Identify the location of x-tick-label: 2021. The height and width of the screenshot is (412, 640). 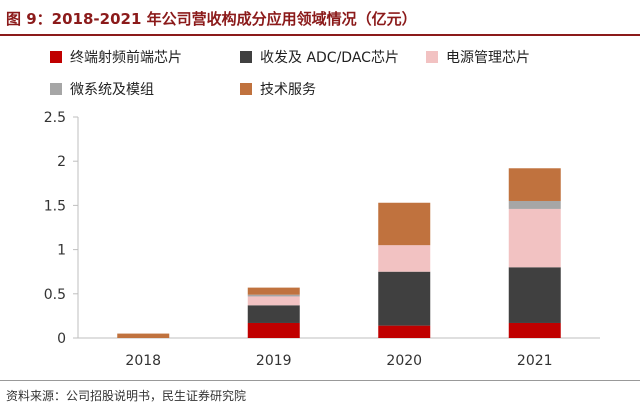
(535, 361).